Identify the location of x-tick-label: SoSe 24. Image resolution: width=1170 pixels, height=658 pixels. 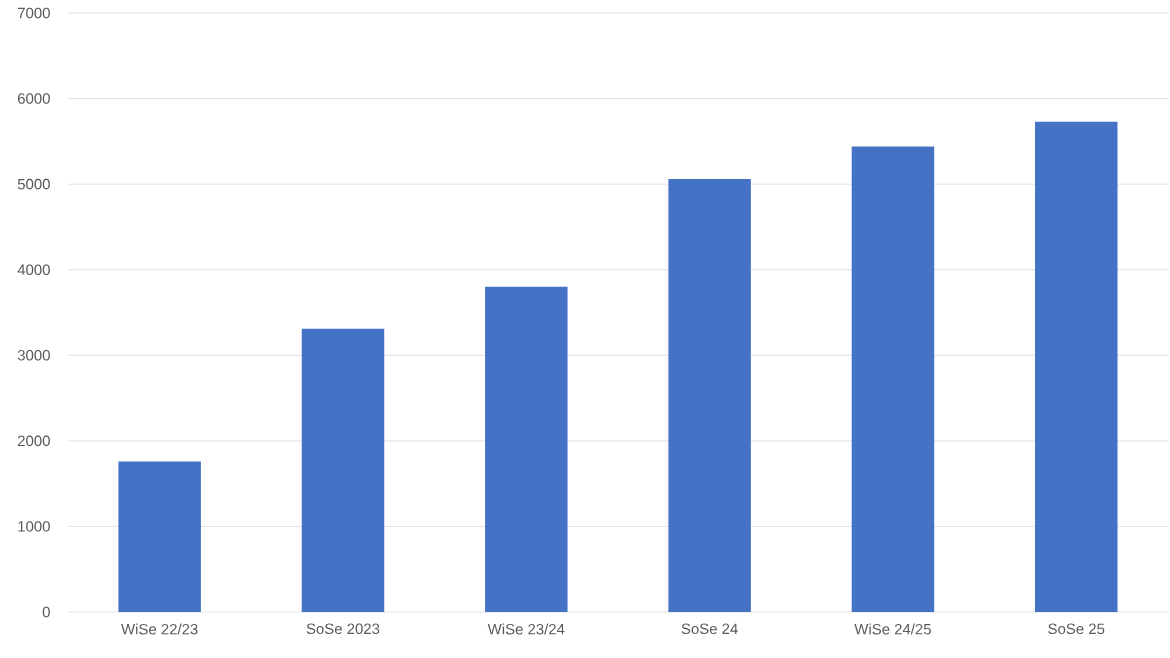
(709, 629).